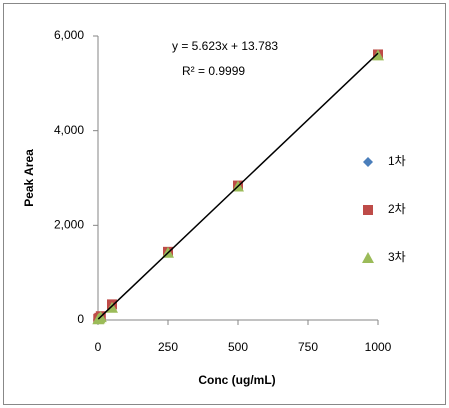 This screenshot has width=449, height=408. What do you see at coordinates (397, 257) in the screenshot?
I see `legend-label: 3차` at bounding box center [397, 257].